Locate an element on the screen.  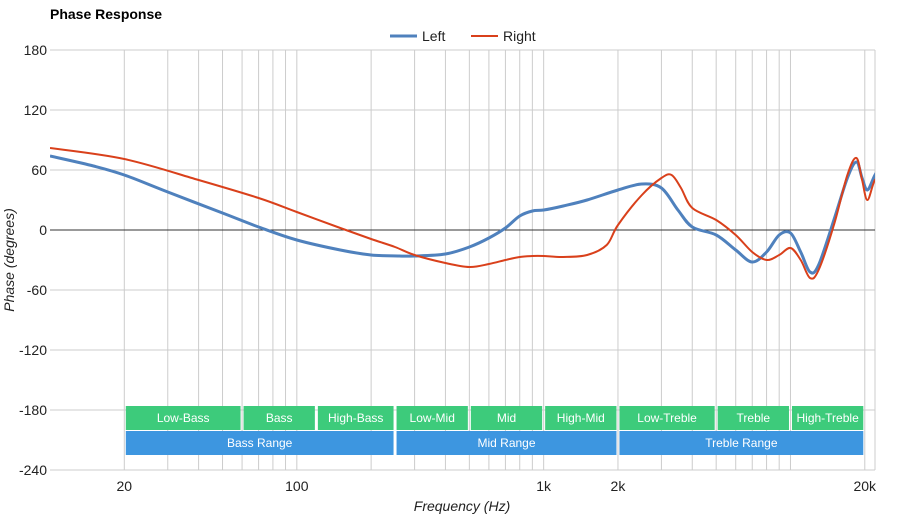
y-tick-label: -240 is located at coordinates (33, 470).